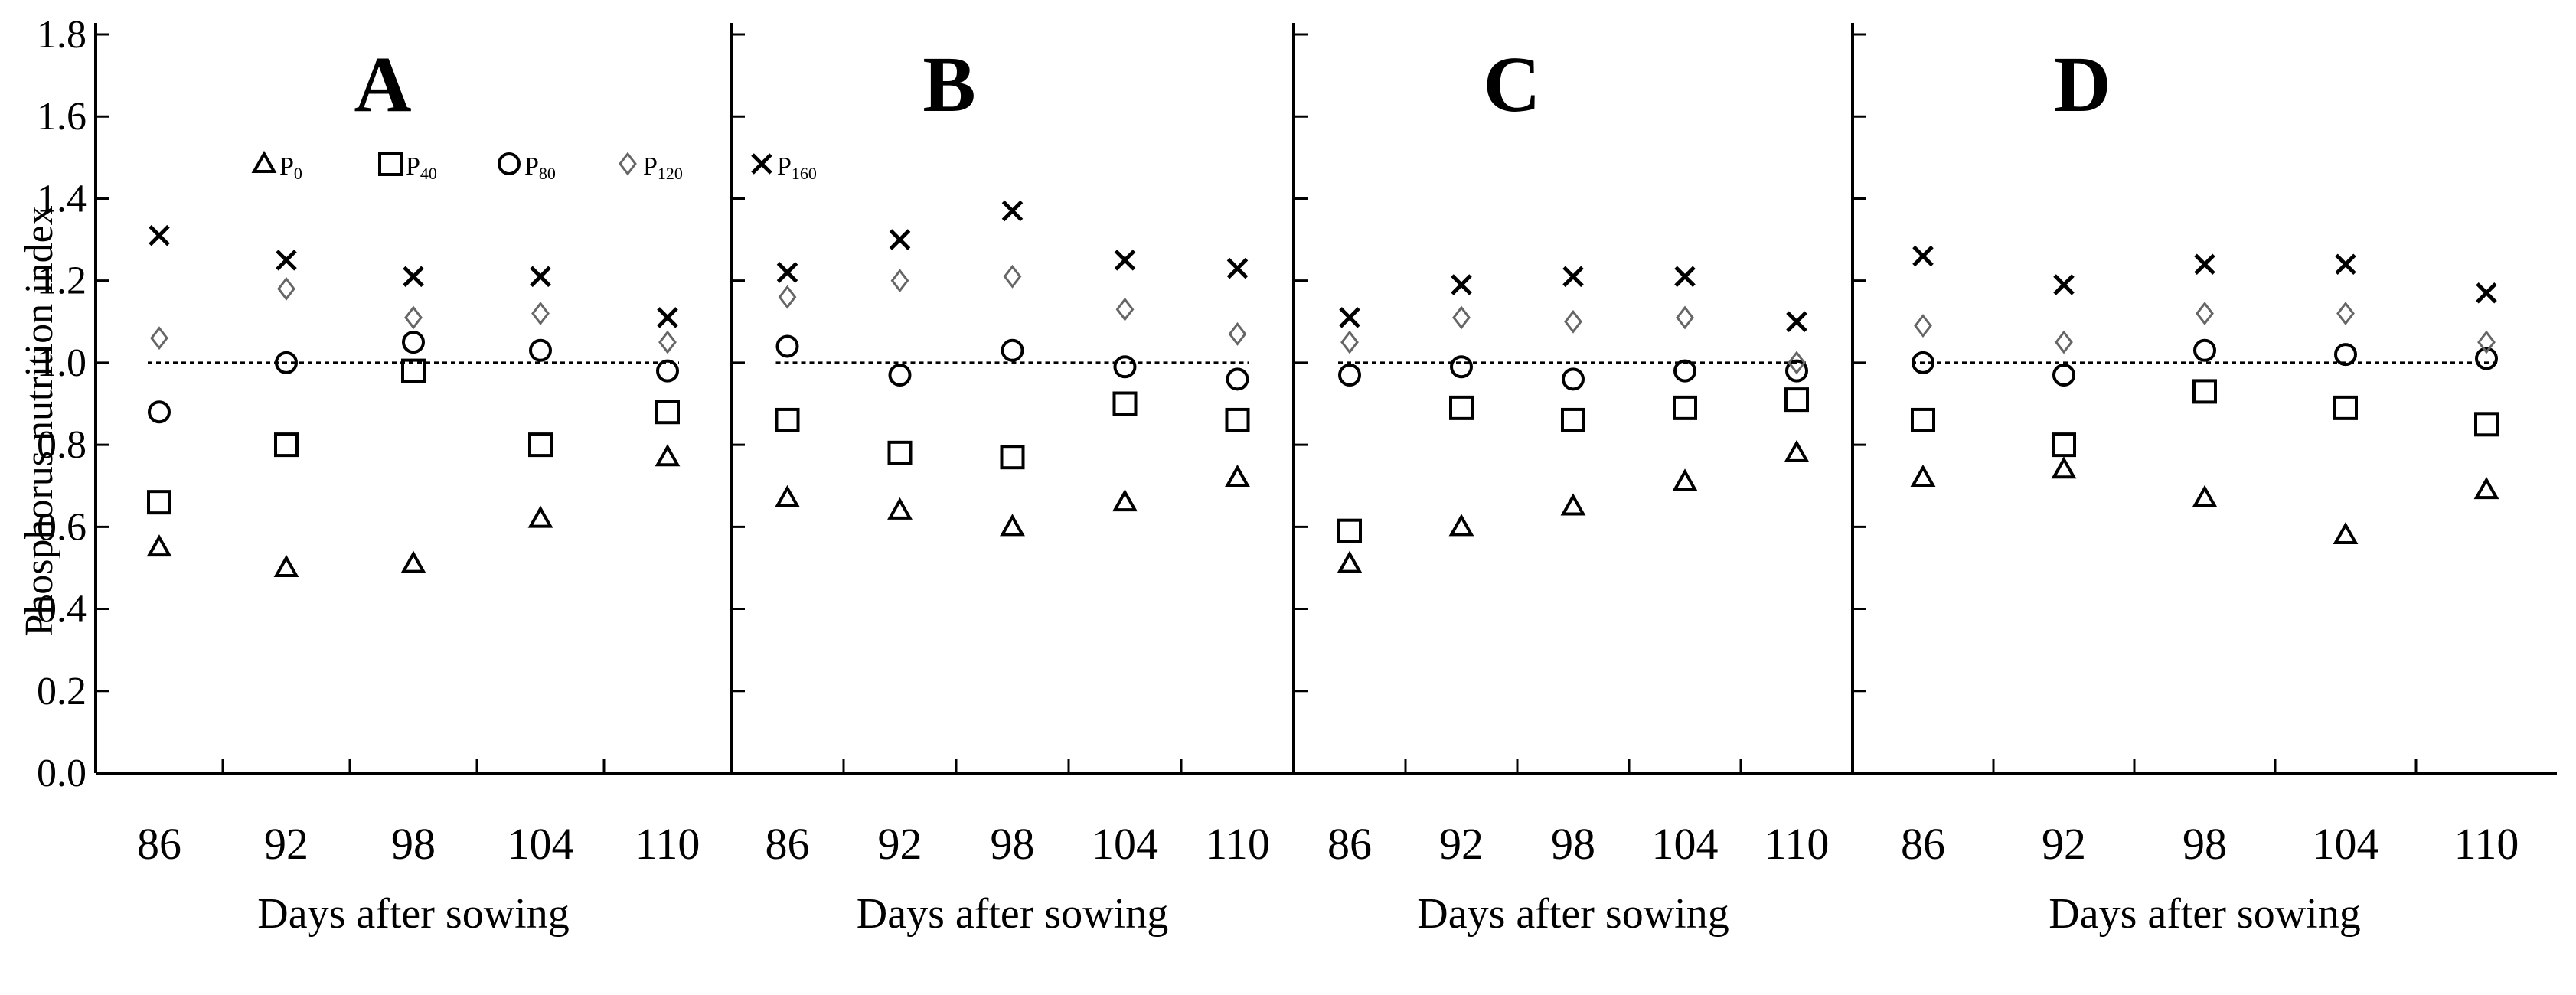 The width and height of the screenshot is (2576, 995). What do you see at coordinates (2082, 85) in the screenshot?
I see `panel-label: D` at bounding box center [2082, 85].